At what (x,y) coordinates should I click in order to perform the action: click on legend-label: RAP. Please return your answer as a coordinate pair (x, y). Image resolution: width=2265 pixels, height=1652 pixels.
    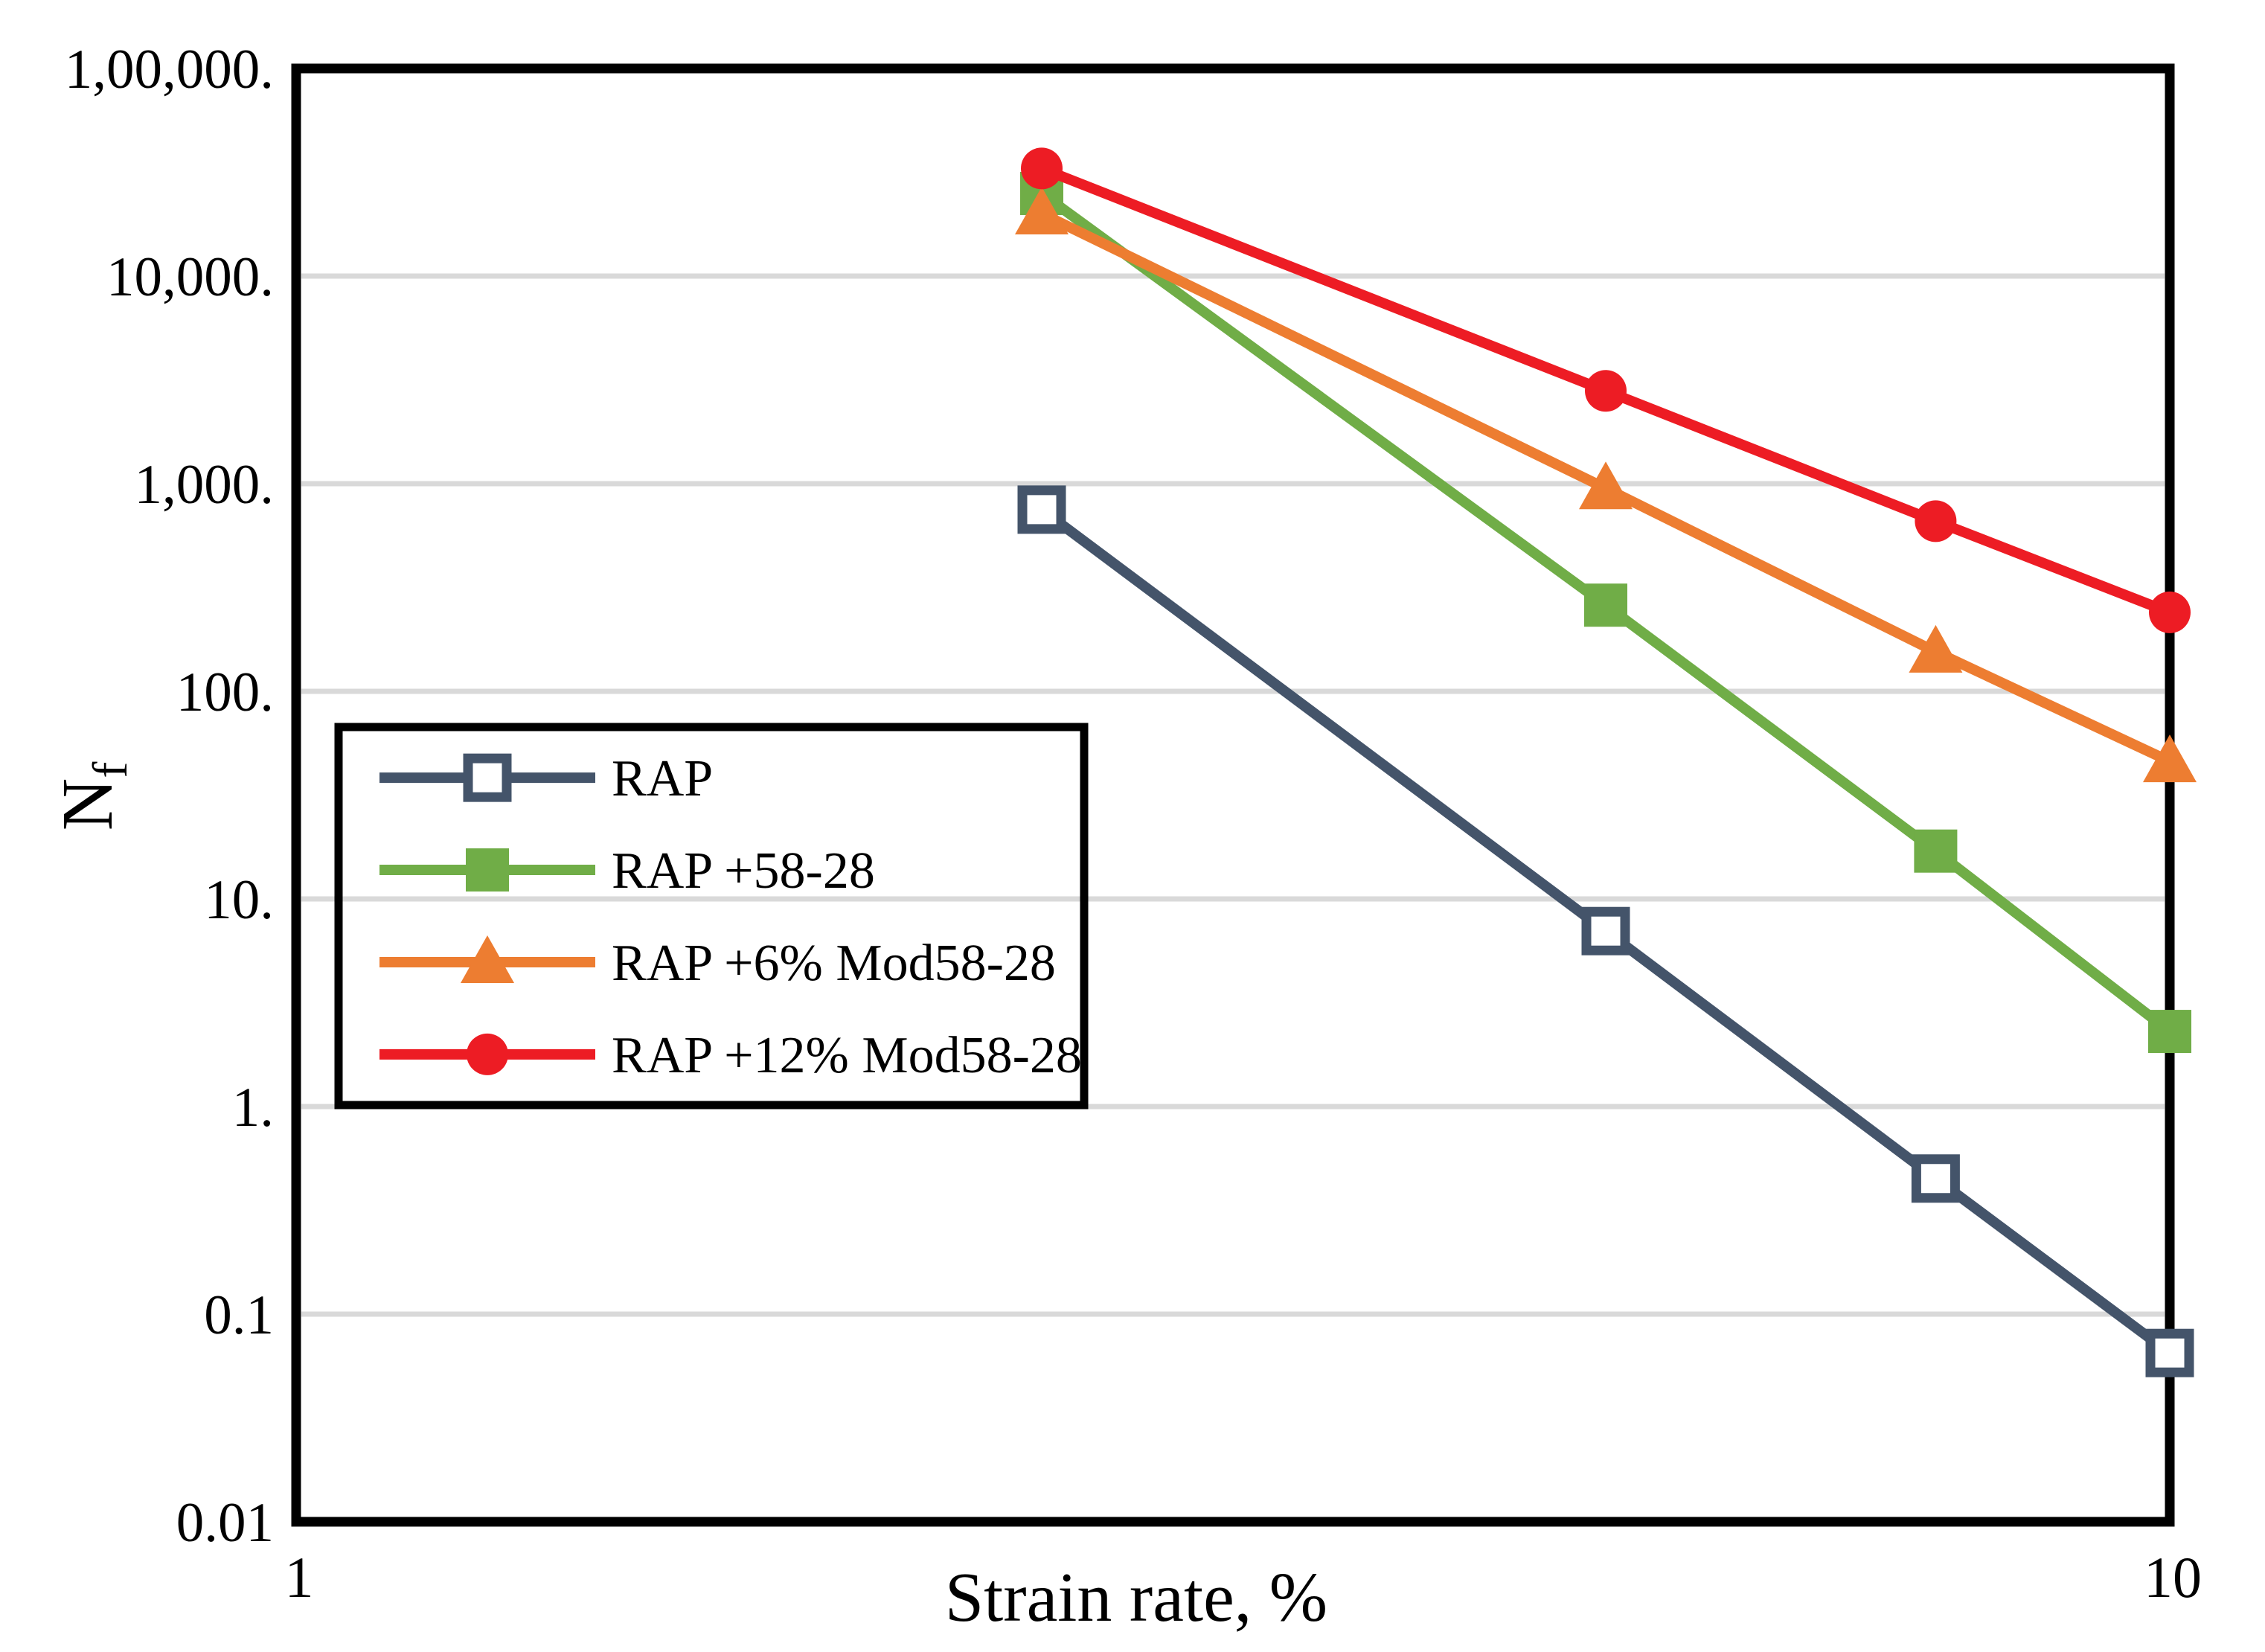
    Looking at the image, I should click on (662, 778).